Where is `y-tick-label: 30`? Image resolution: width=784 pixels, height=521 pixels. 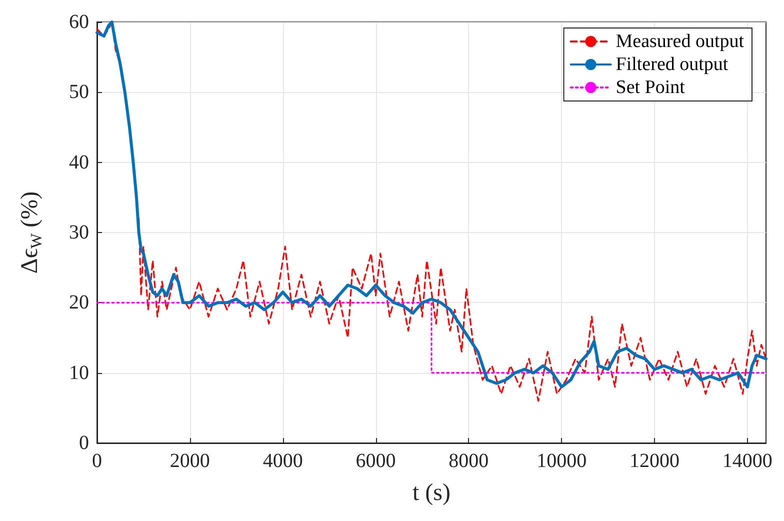
y-tick-label: 30 is located at coordinates (79, 233).